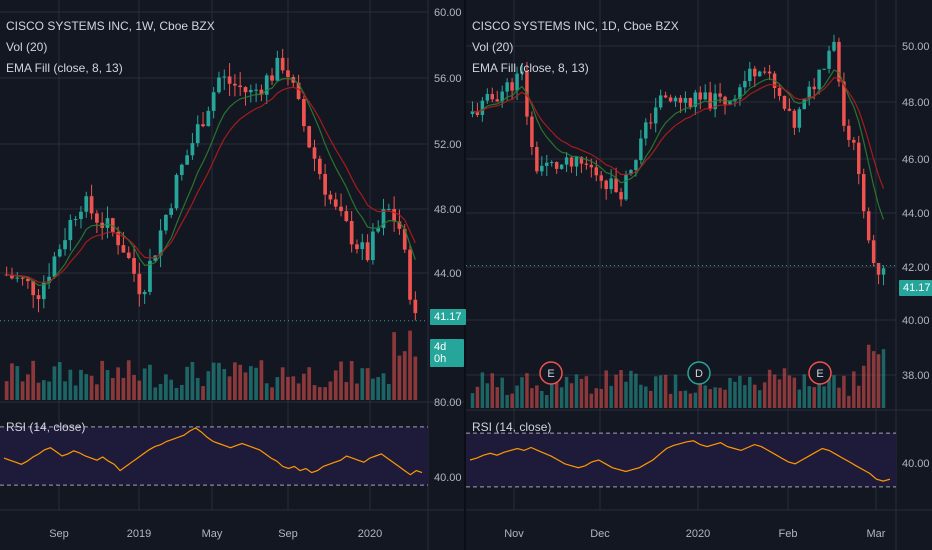 The height and width of the screenshot is (550, 932). Describe the element at coordinates (788, 534) in the screenshot. I see `time-tick-label: Feb` at that location.